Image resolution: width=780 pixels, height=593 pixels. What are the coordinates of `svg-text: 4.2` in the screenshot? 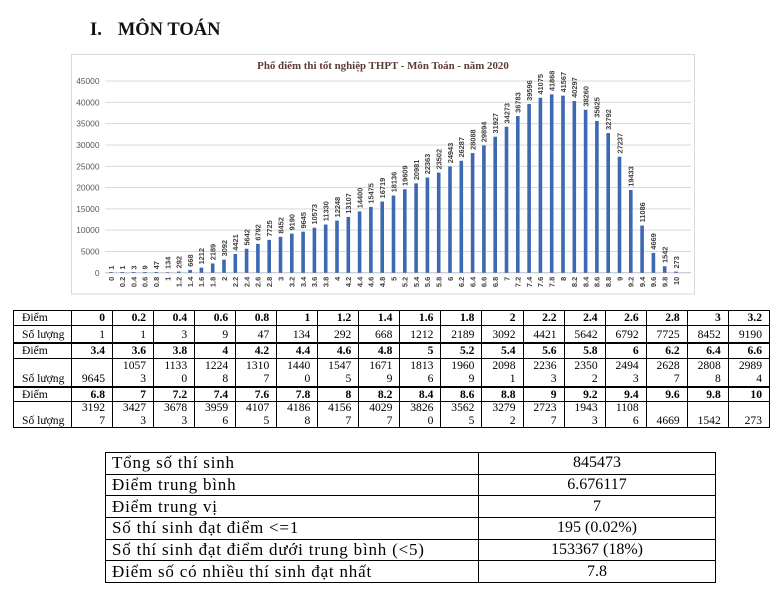 It's located at (348, 282).